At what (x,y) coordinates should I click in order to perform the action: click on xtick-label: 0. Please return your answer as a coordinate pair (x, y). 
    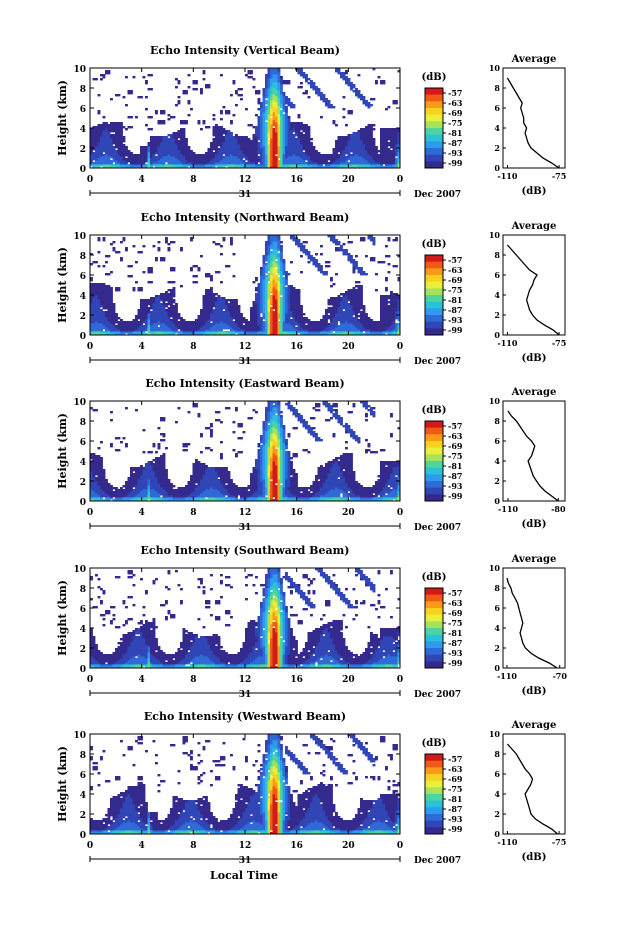
    Looking at the image, I should click on (400, 180).